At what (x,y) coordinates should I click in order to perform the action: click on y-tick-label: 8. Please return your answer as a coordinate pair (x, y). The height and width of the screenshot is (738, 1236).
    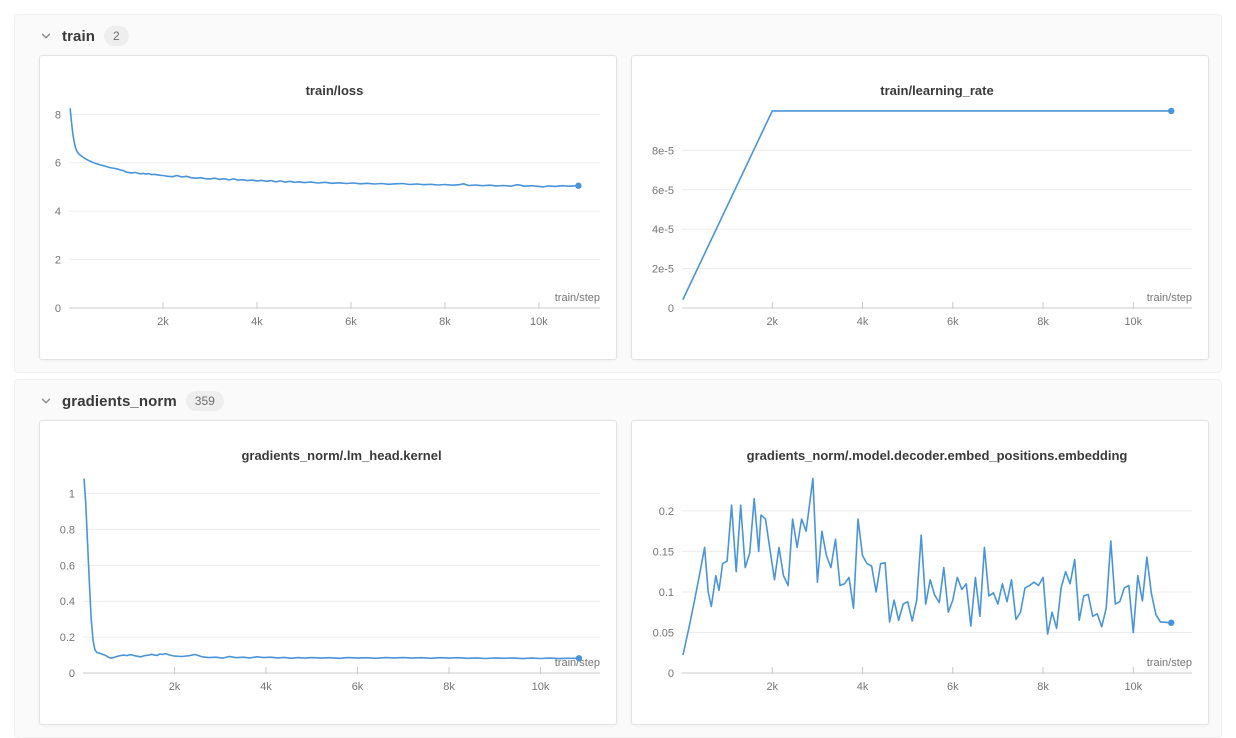
    Looking at the image, I should click on (58, 115).